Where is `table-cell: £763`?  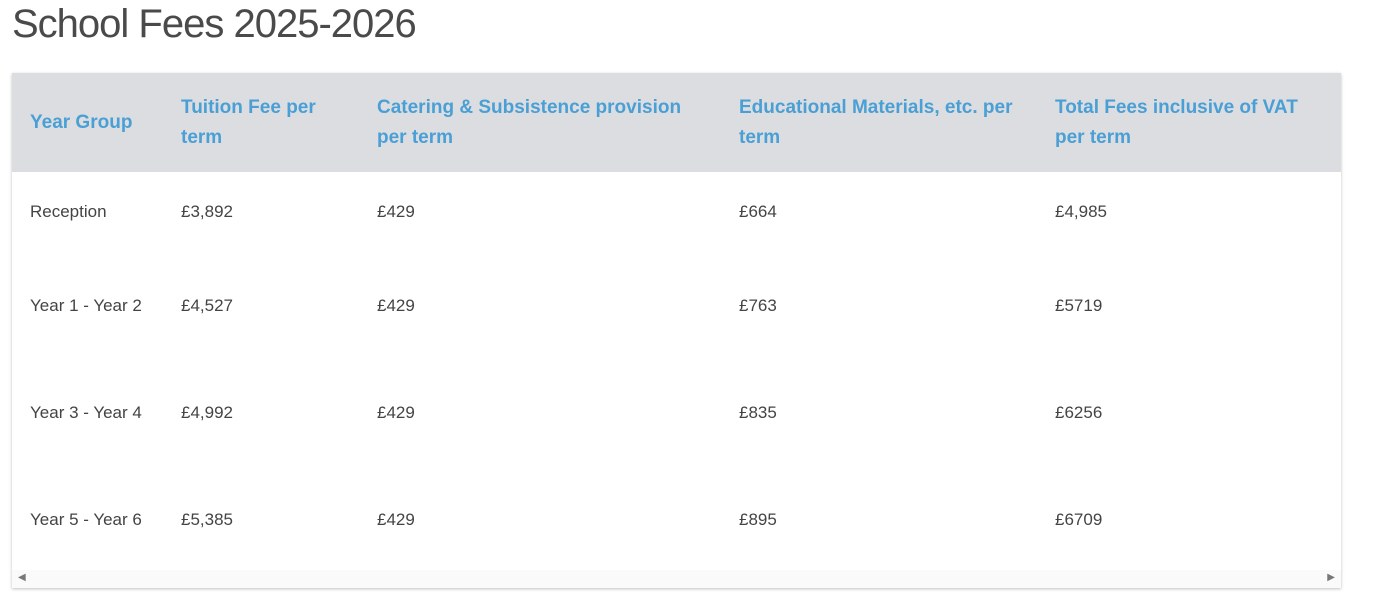
table-cell: £763 is located at coordinates (758, 305).